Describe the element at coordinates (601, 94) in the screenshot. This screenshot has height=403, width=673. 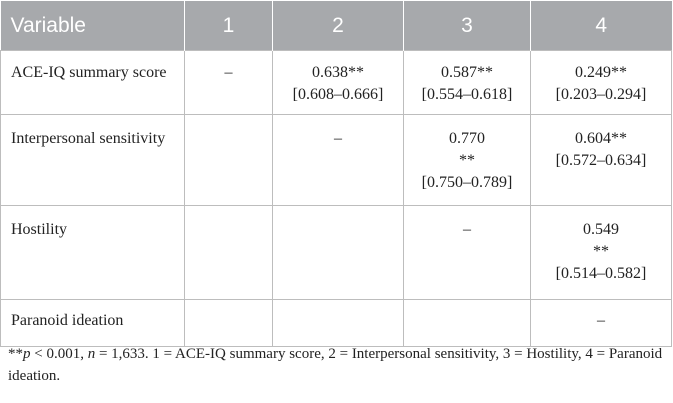
I see `cell-line: [0.203–0.294]` at that location.